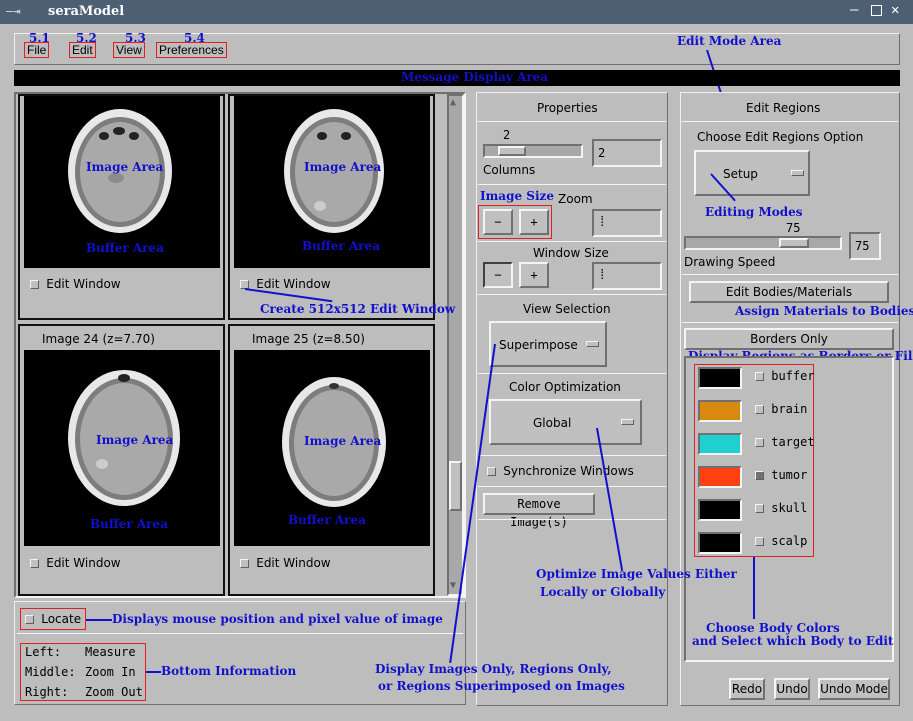  What do you see at coordinates (456, 12) in the screenshot?
I see `window-titlebar: —⇥ seraModel — ✕` at bounding box center [456, 12].